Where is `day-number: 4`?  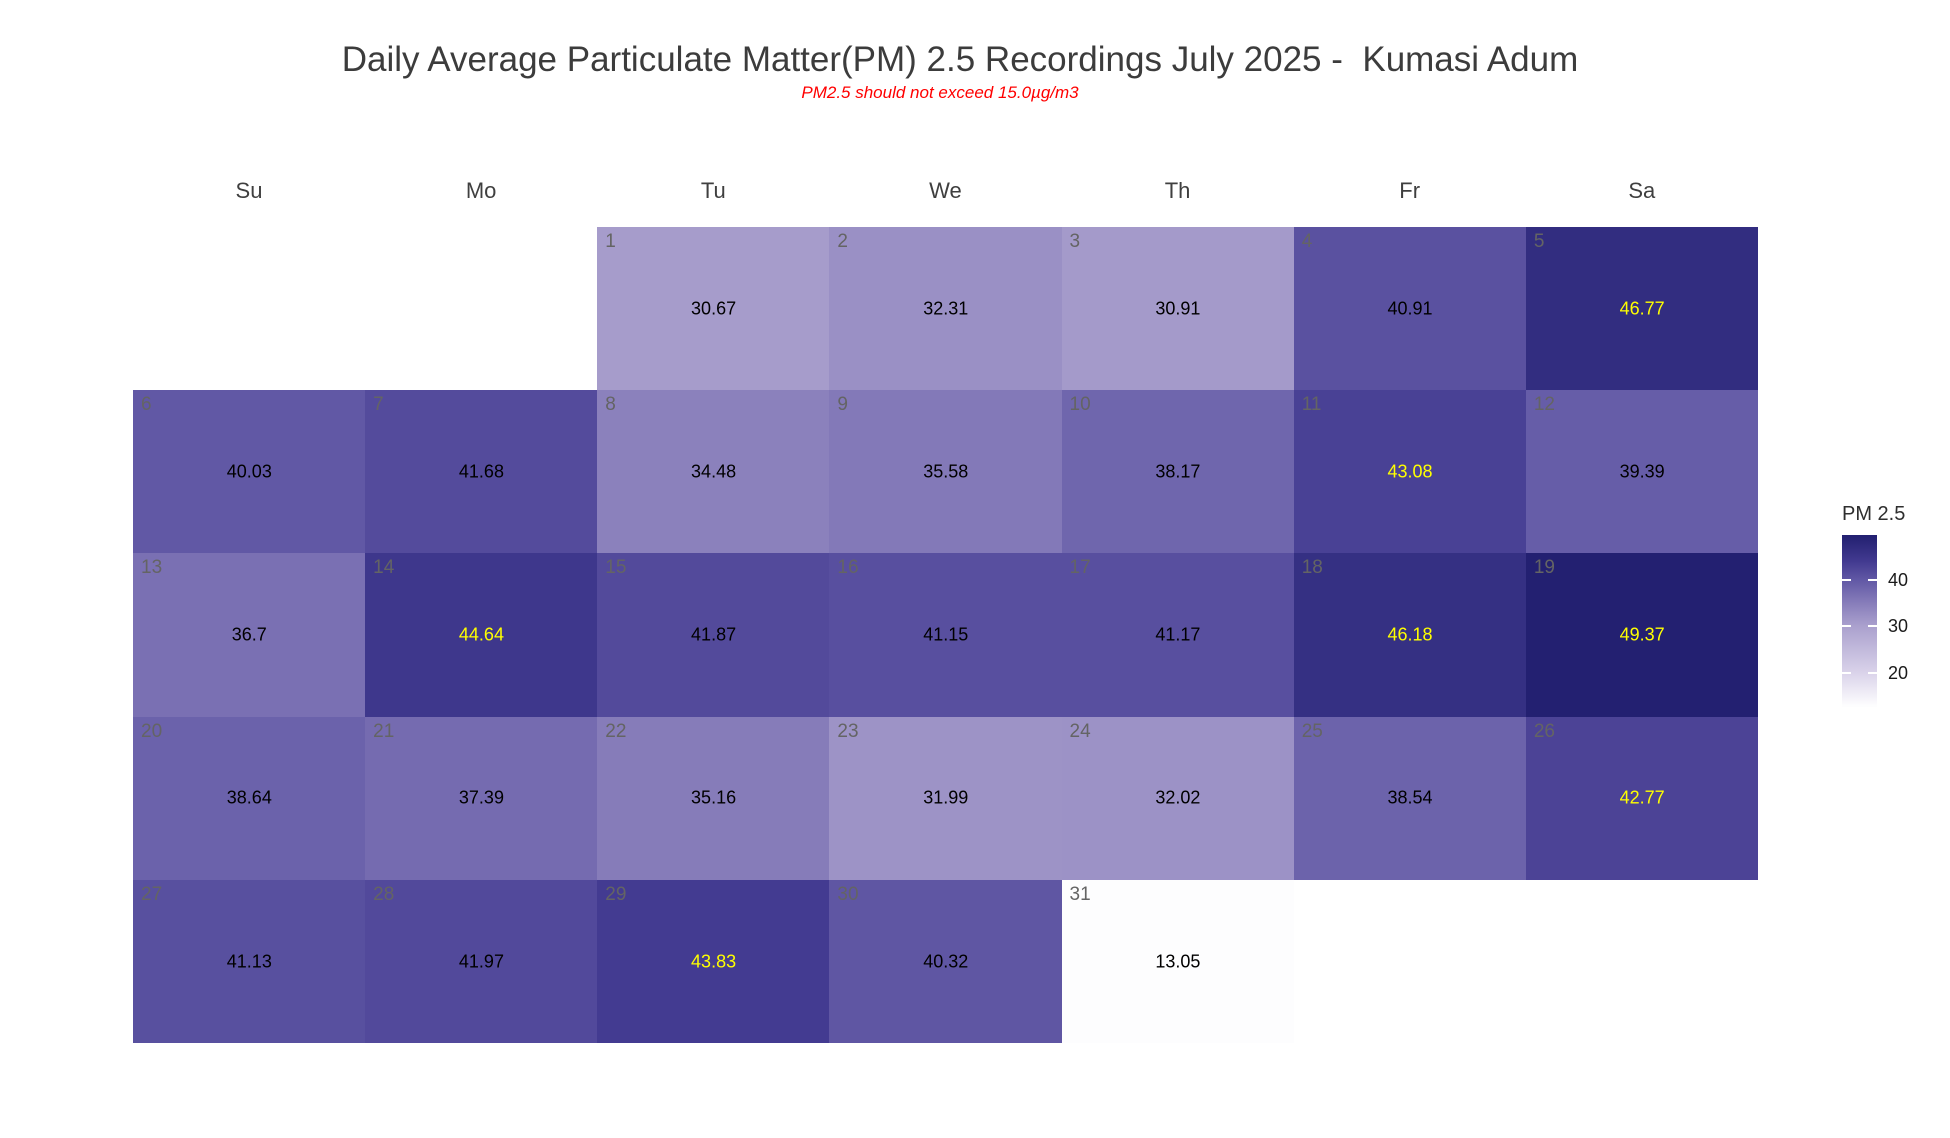
day-number: 4 is located at coordinates (1307, 241).